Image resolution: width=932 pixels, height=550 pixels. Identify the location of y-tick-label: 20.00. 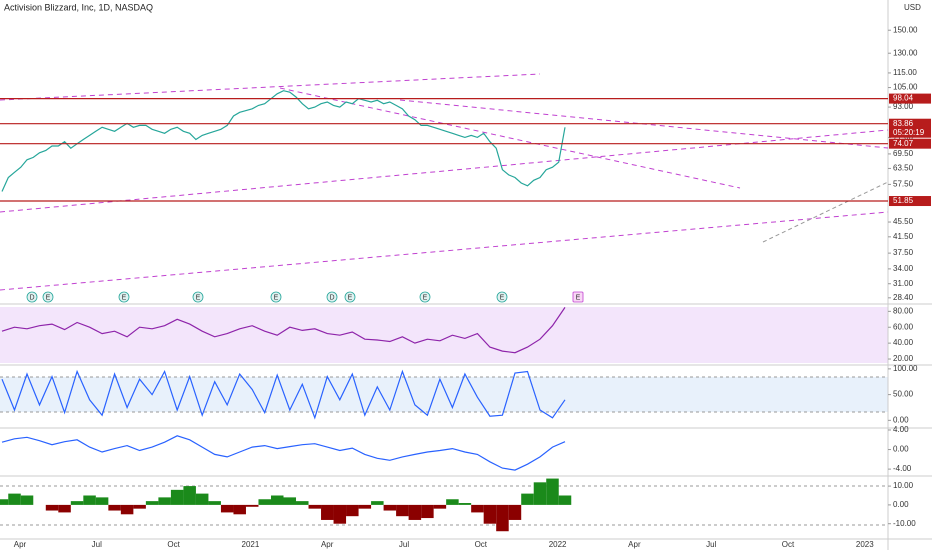
(903, 358).